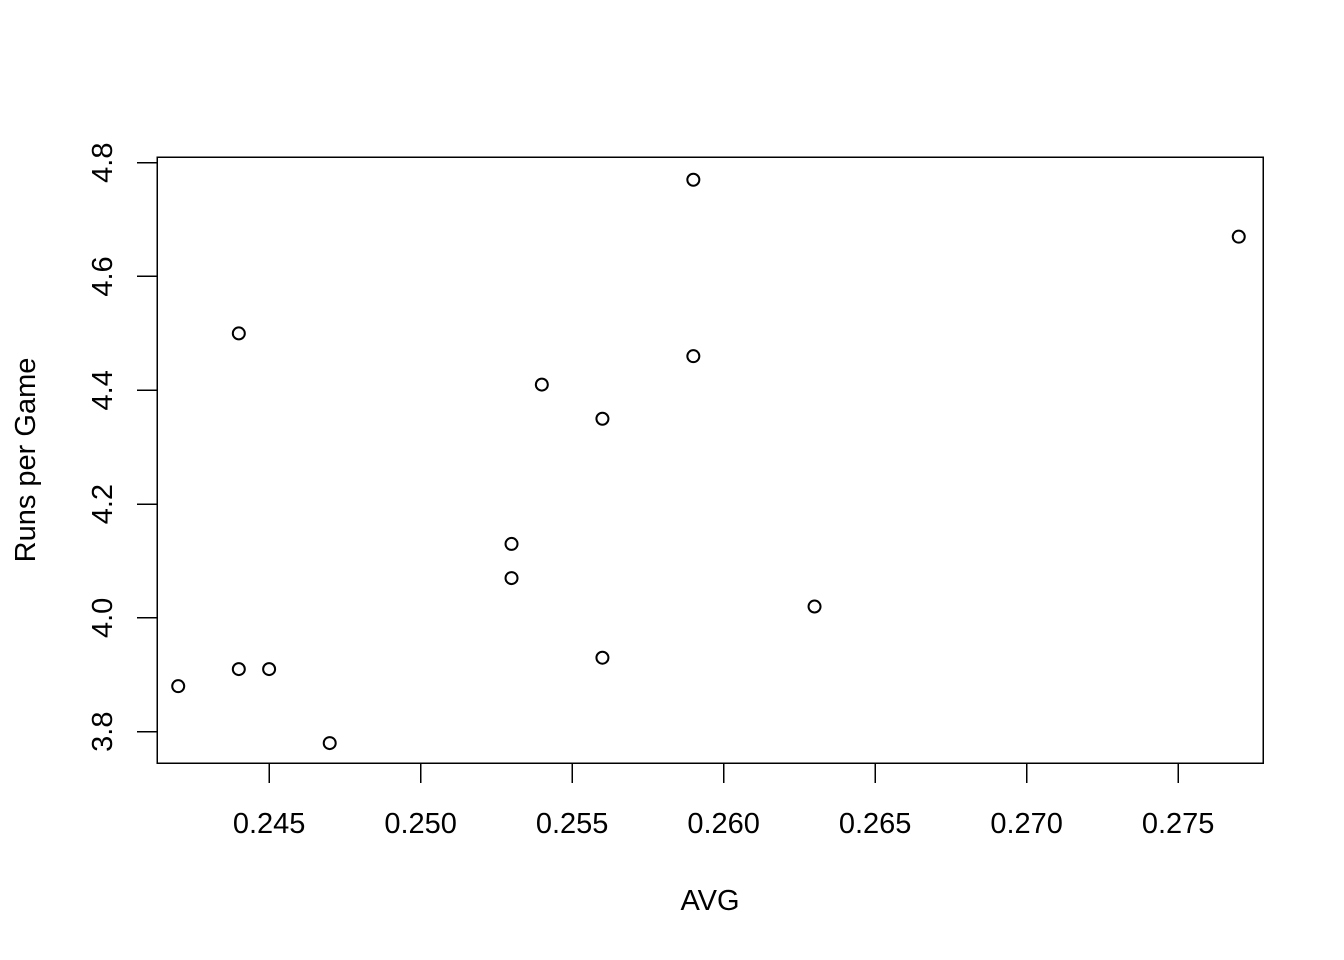 This screenshot has width=1344, height=960. What do you see at coordinates (26, 460) in the screenshot?
I see `y-axis-title: Runs per Game` at bounding box center [26, 460].